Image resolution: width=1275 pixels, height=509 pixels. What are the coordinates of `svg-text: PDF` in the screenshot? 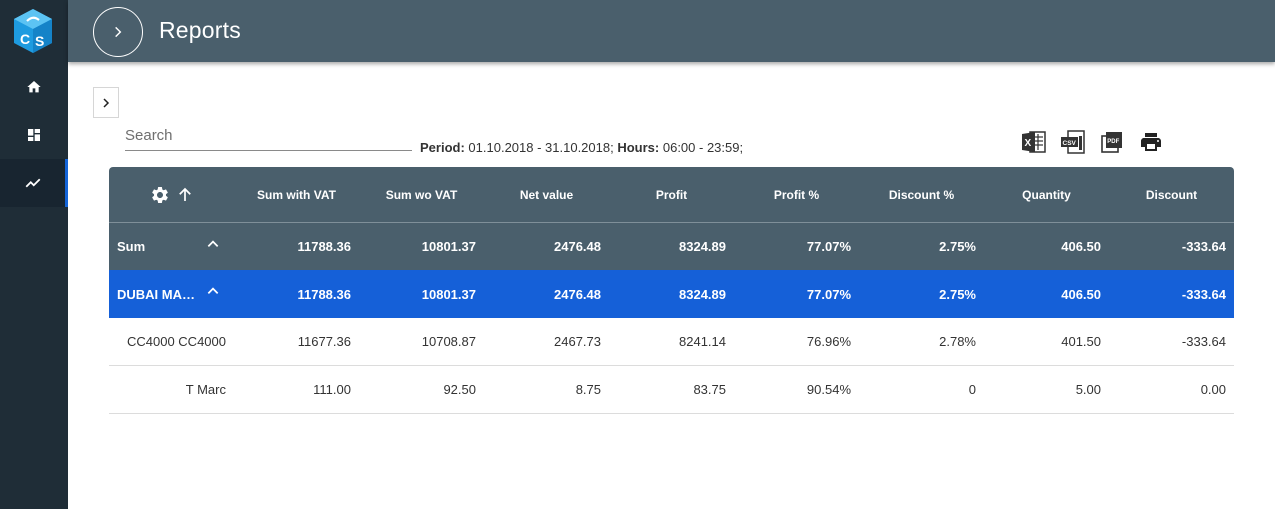 It's located at (1113, 142).